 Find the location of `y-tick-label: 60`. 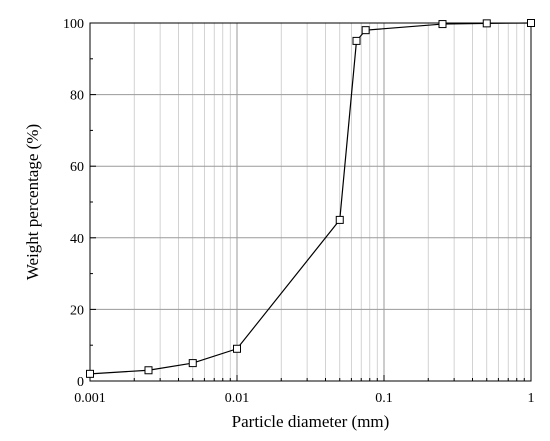

y-tick-label: 60 is located at coordinates (77, 167).